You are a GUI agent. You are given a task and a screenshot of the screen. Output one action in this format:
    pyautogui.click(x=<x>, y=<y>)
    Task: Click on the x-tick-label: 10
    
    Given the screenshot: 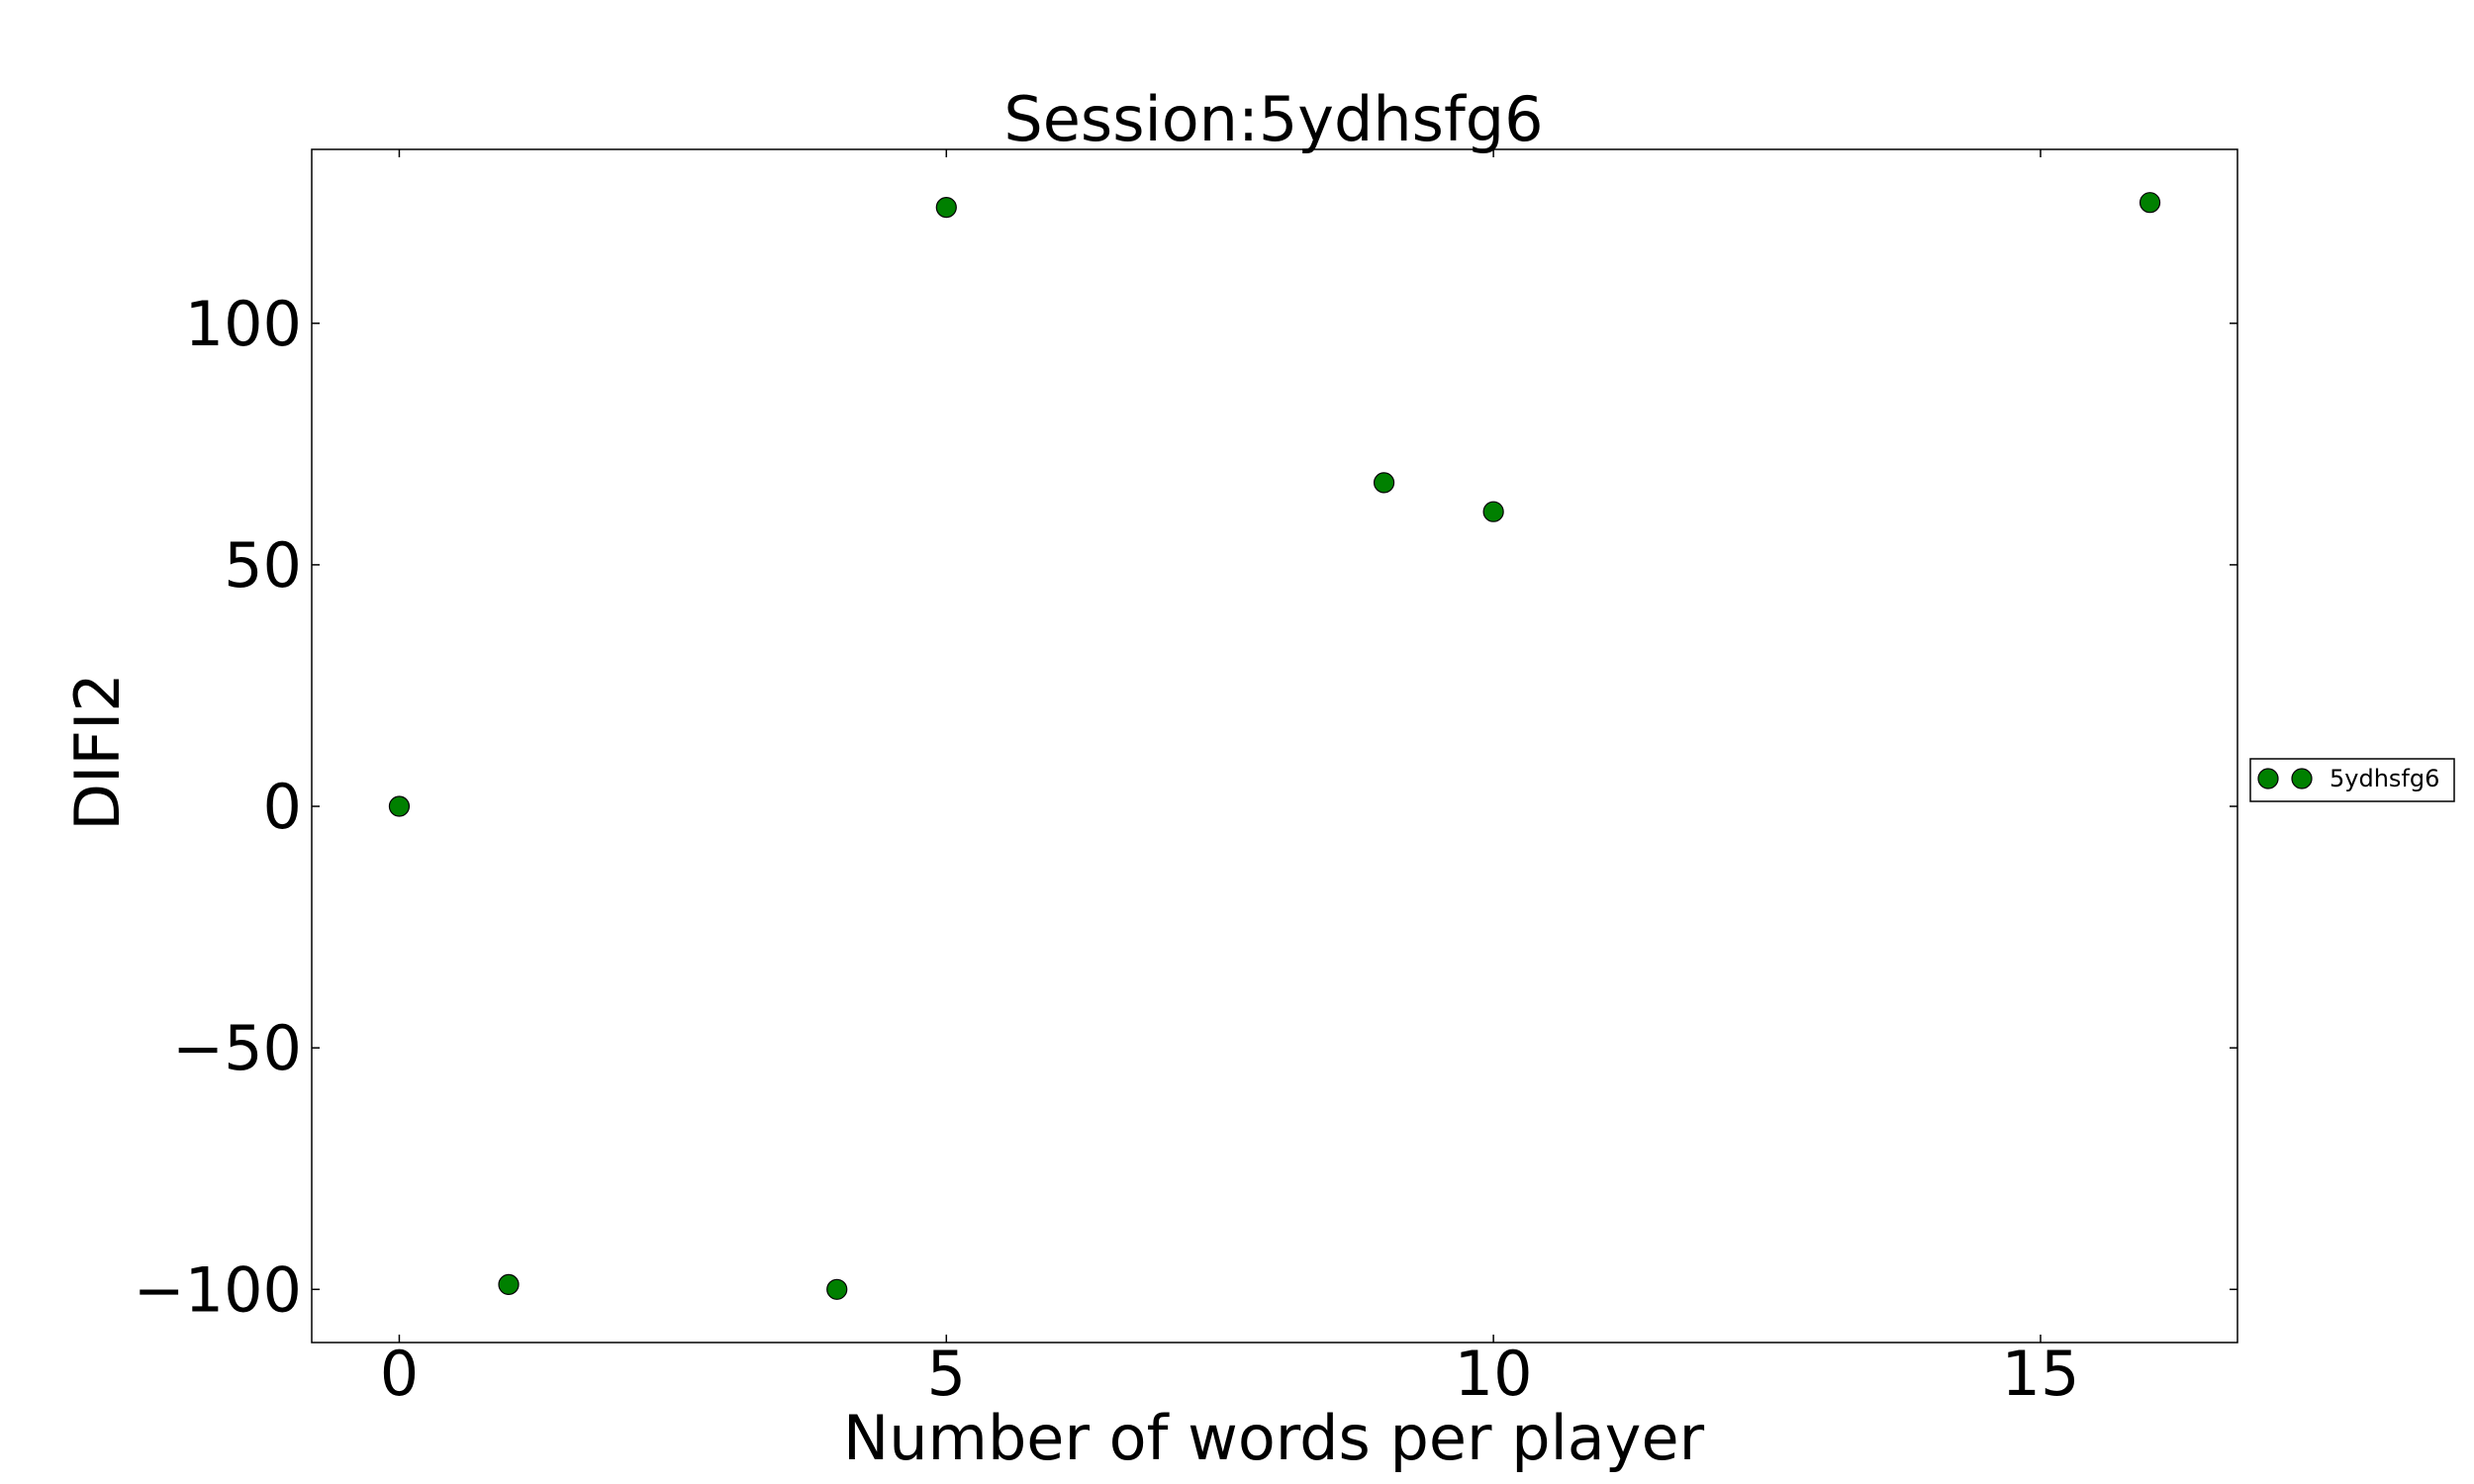 What is the action you would take?
    pyautogui.click(x=1494, y=1374)
    